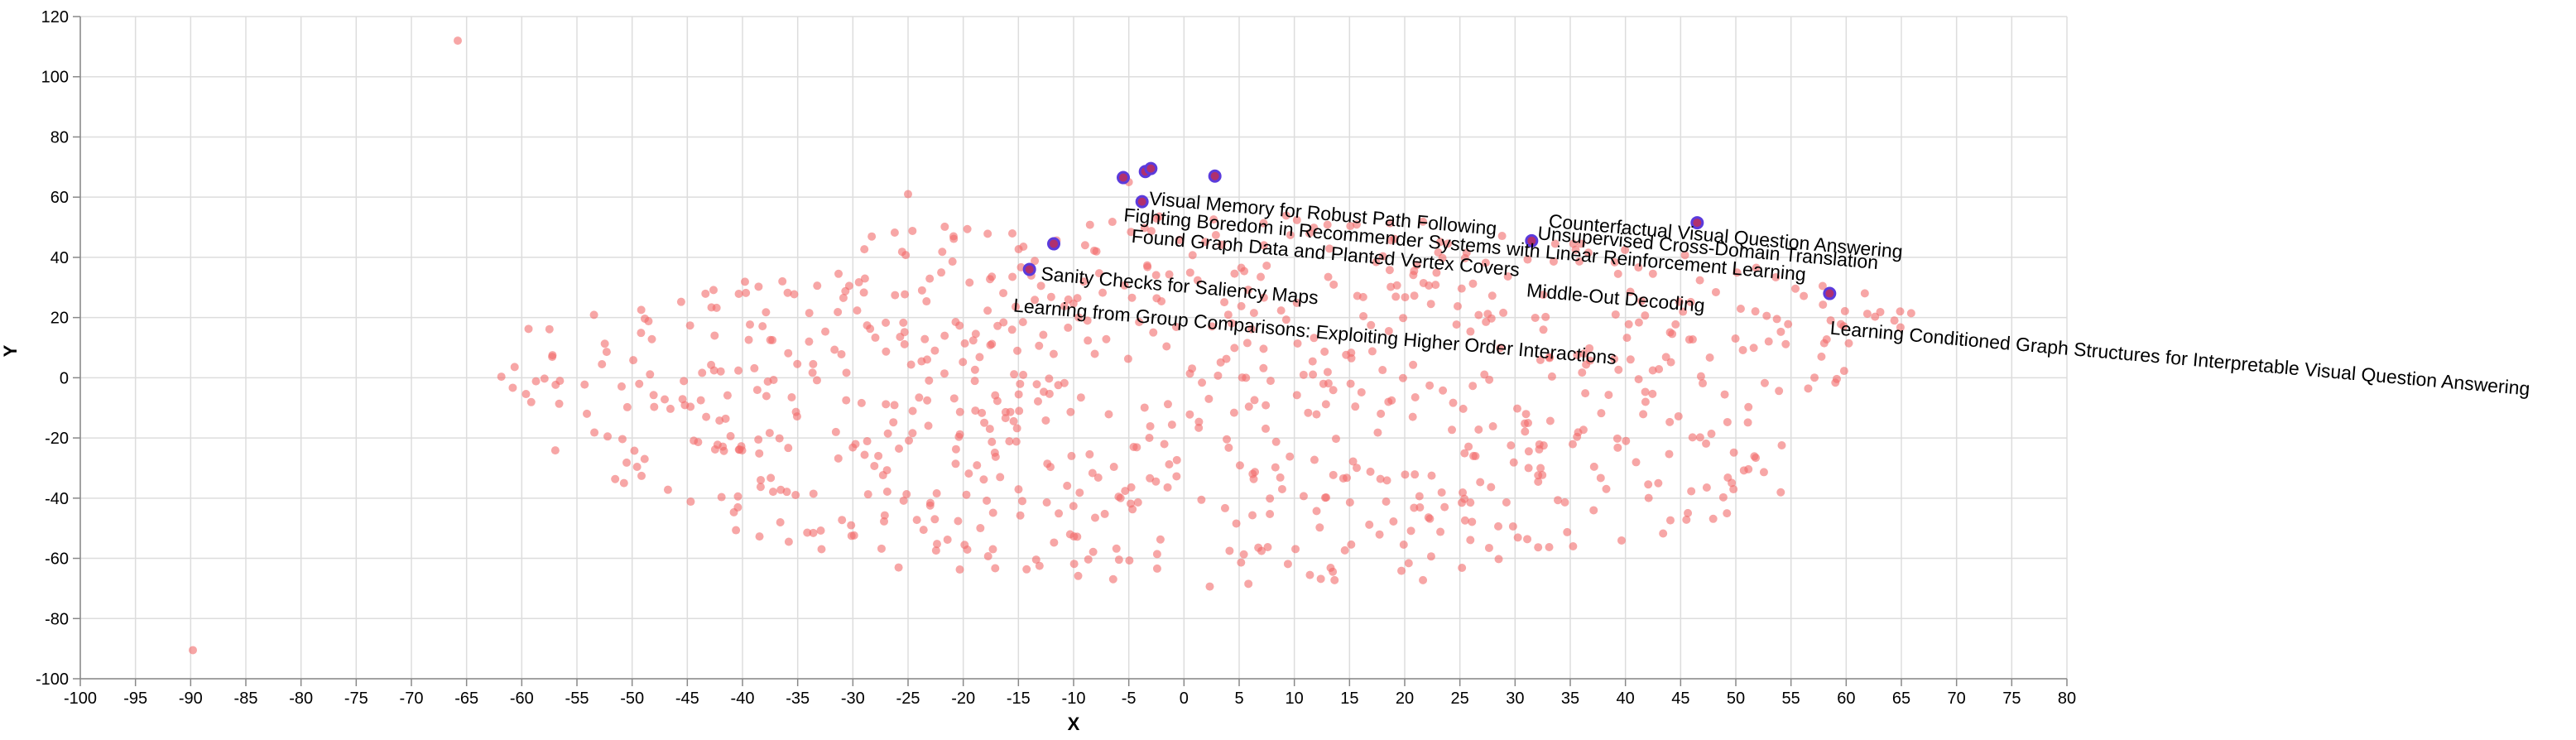 The width and height of the screenshot is (2576, 740). Describe the element at coordinates (2067, 699) in the screenshot. I see `x-tick-label: 80` at that location.